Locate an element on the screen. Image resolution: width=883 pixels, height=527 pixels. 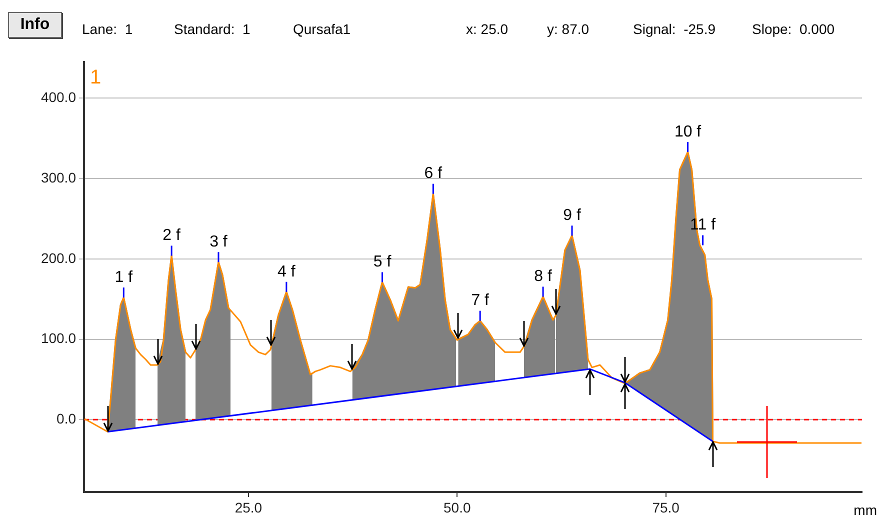
text: Signal: -25.9 is located at coordinates (674, 29).